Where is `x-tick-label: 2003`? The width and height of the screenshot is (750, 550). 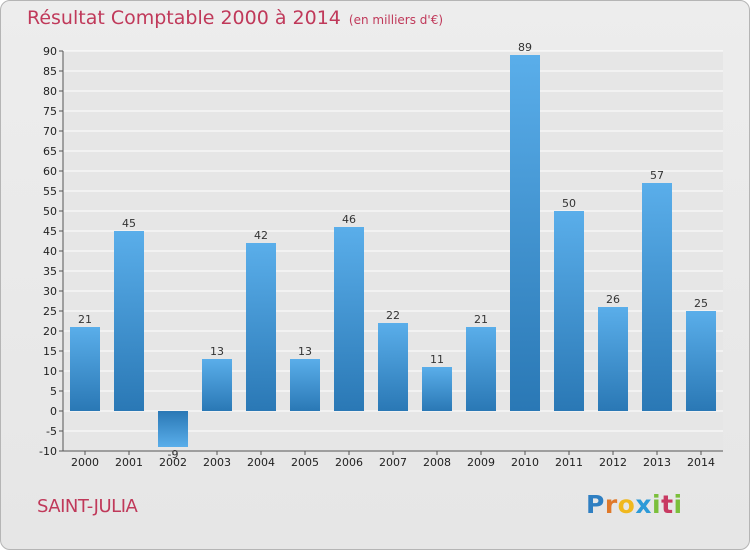
x-tick-label: 2003 is located at coordinates (217, 462).